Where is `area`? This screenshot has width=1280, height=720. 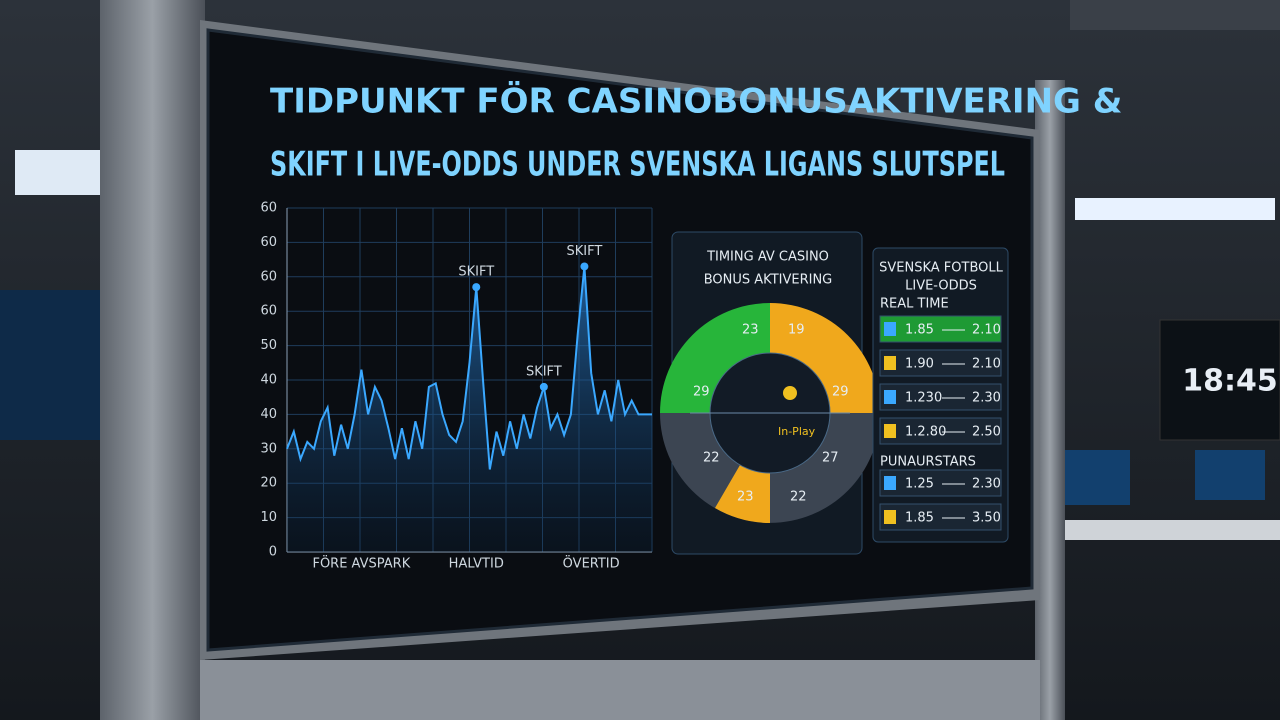 area is located at coordinates (469, 409).